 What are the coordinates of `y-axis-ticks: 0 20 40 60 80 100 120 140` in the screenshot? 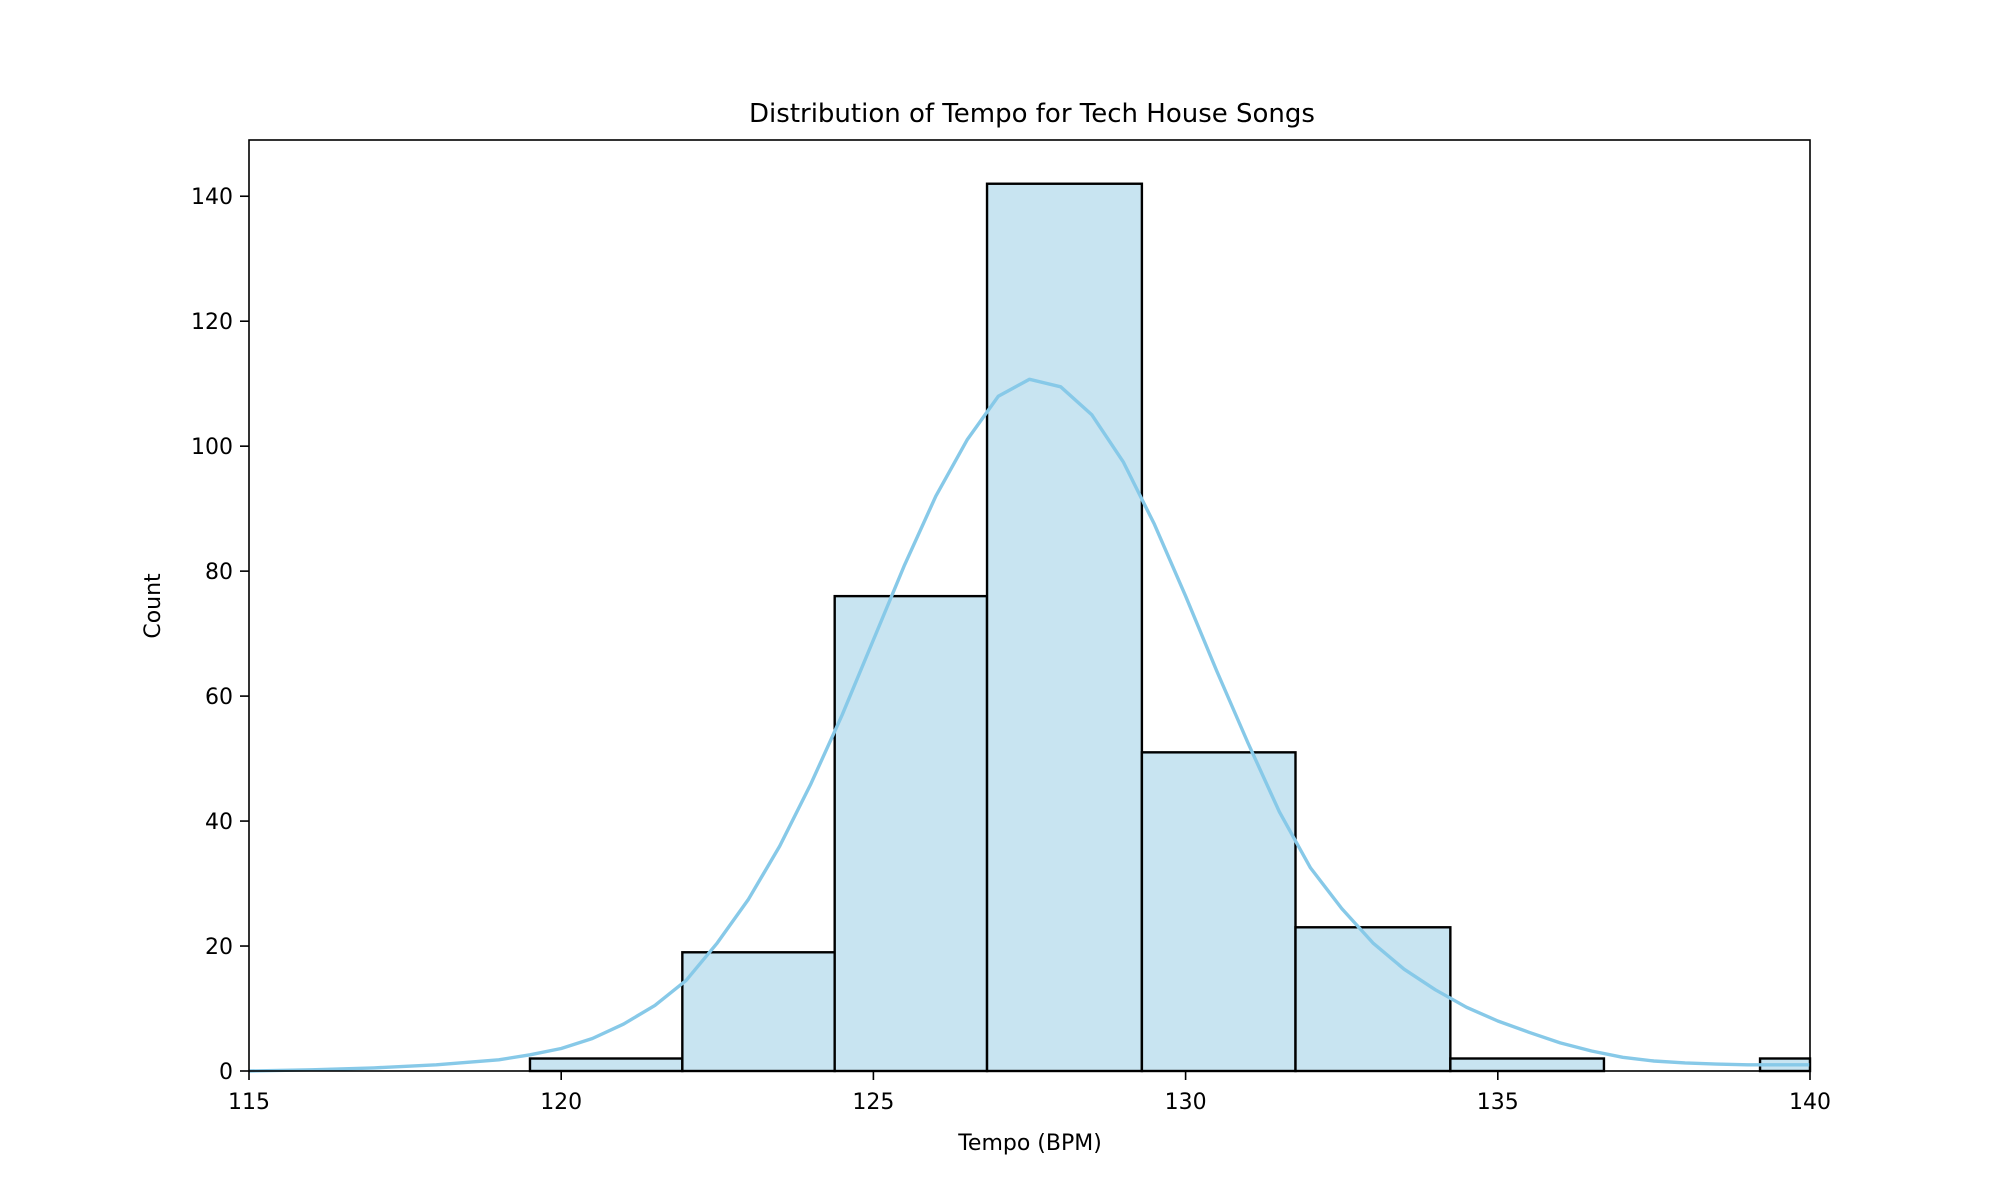 It's located at (220, 635).